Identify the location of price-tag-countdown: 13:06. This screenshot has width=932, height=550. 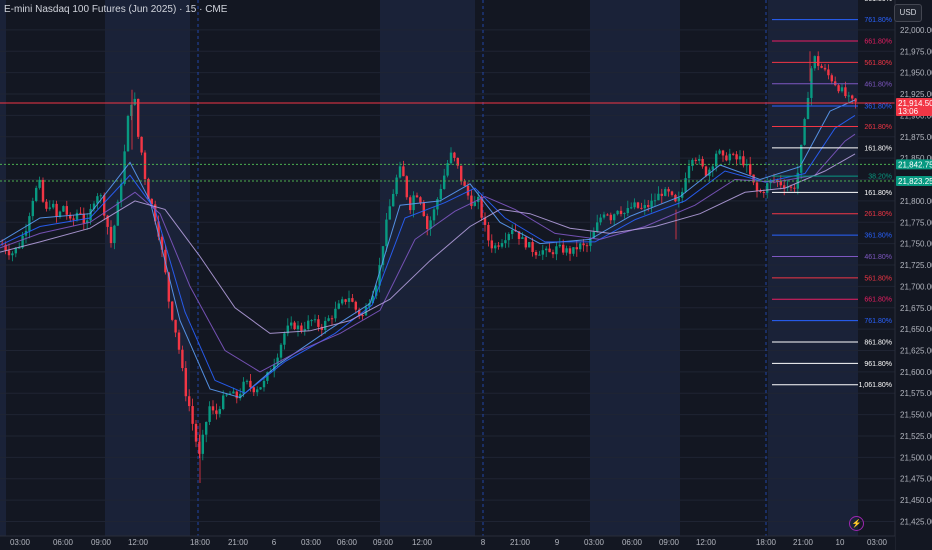
(908, 111).